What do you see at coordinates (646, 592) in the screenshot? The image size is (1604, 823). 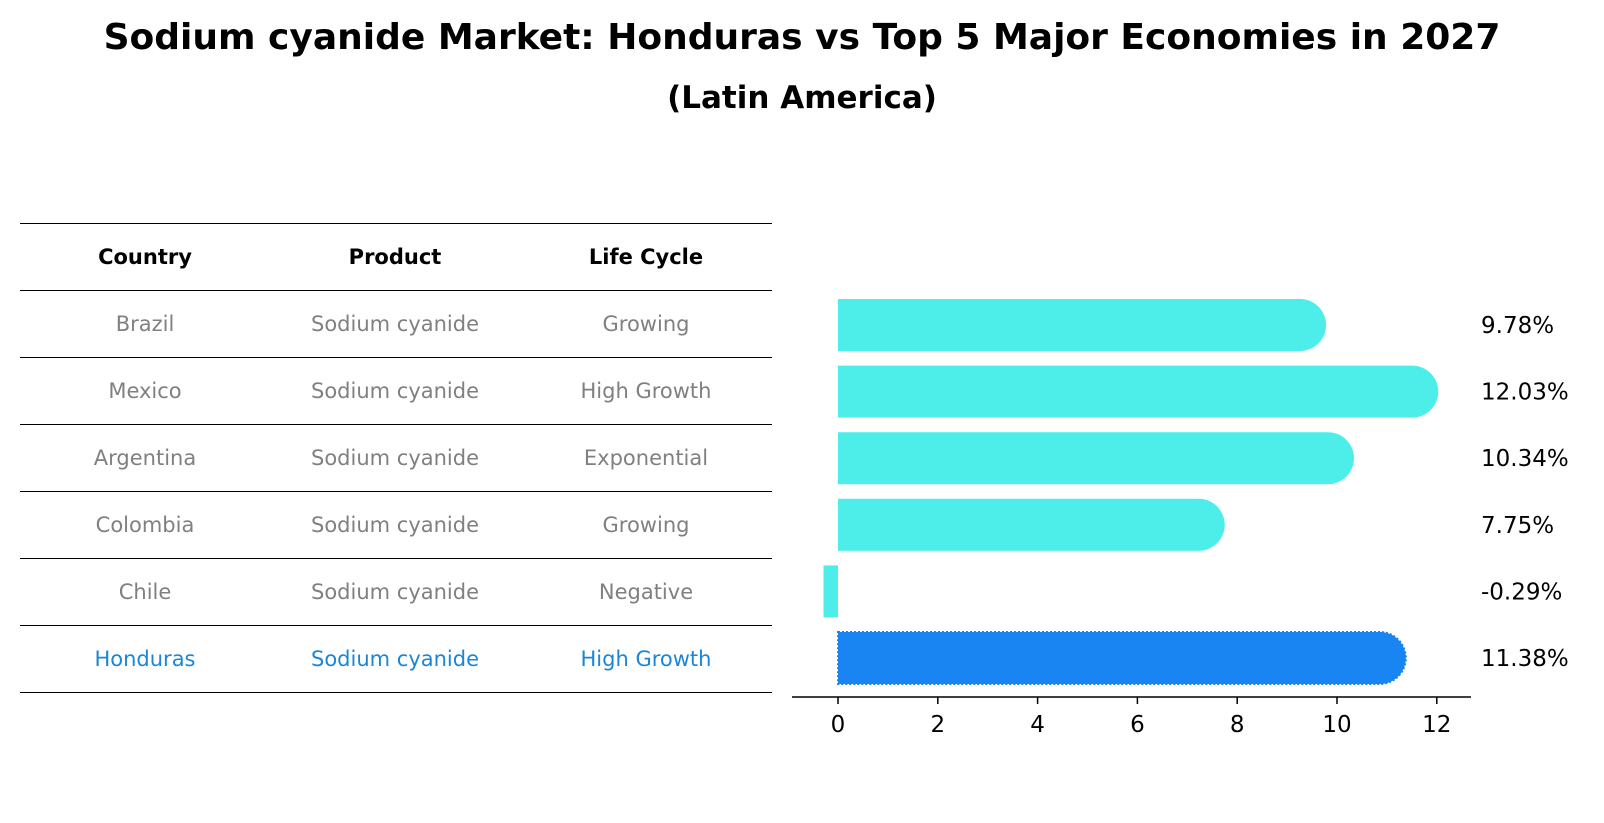 I see `life-cycle-cell: Negative` at bounding box center [646, 592].